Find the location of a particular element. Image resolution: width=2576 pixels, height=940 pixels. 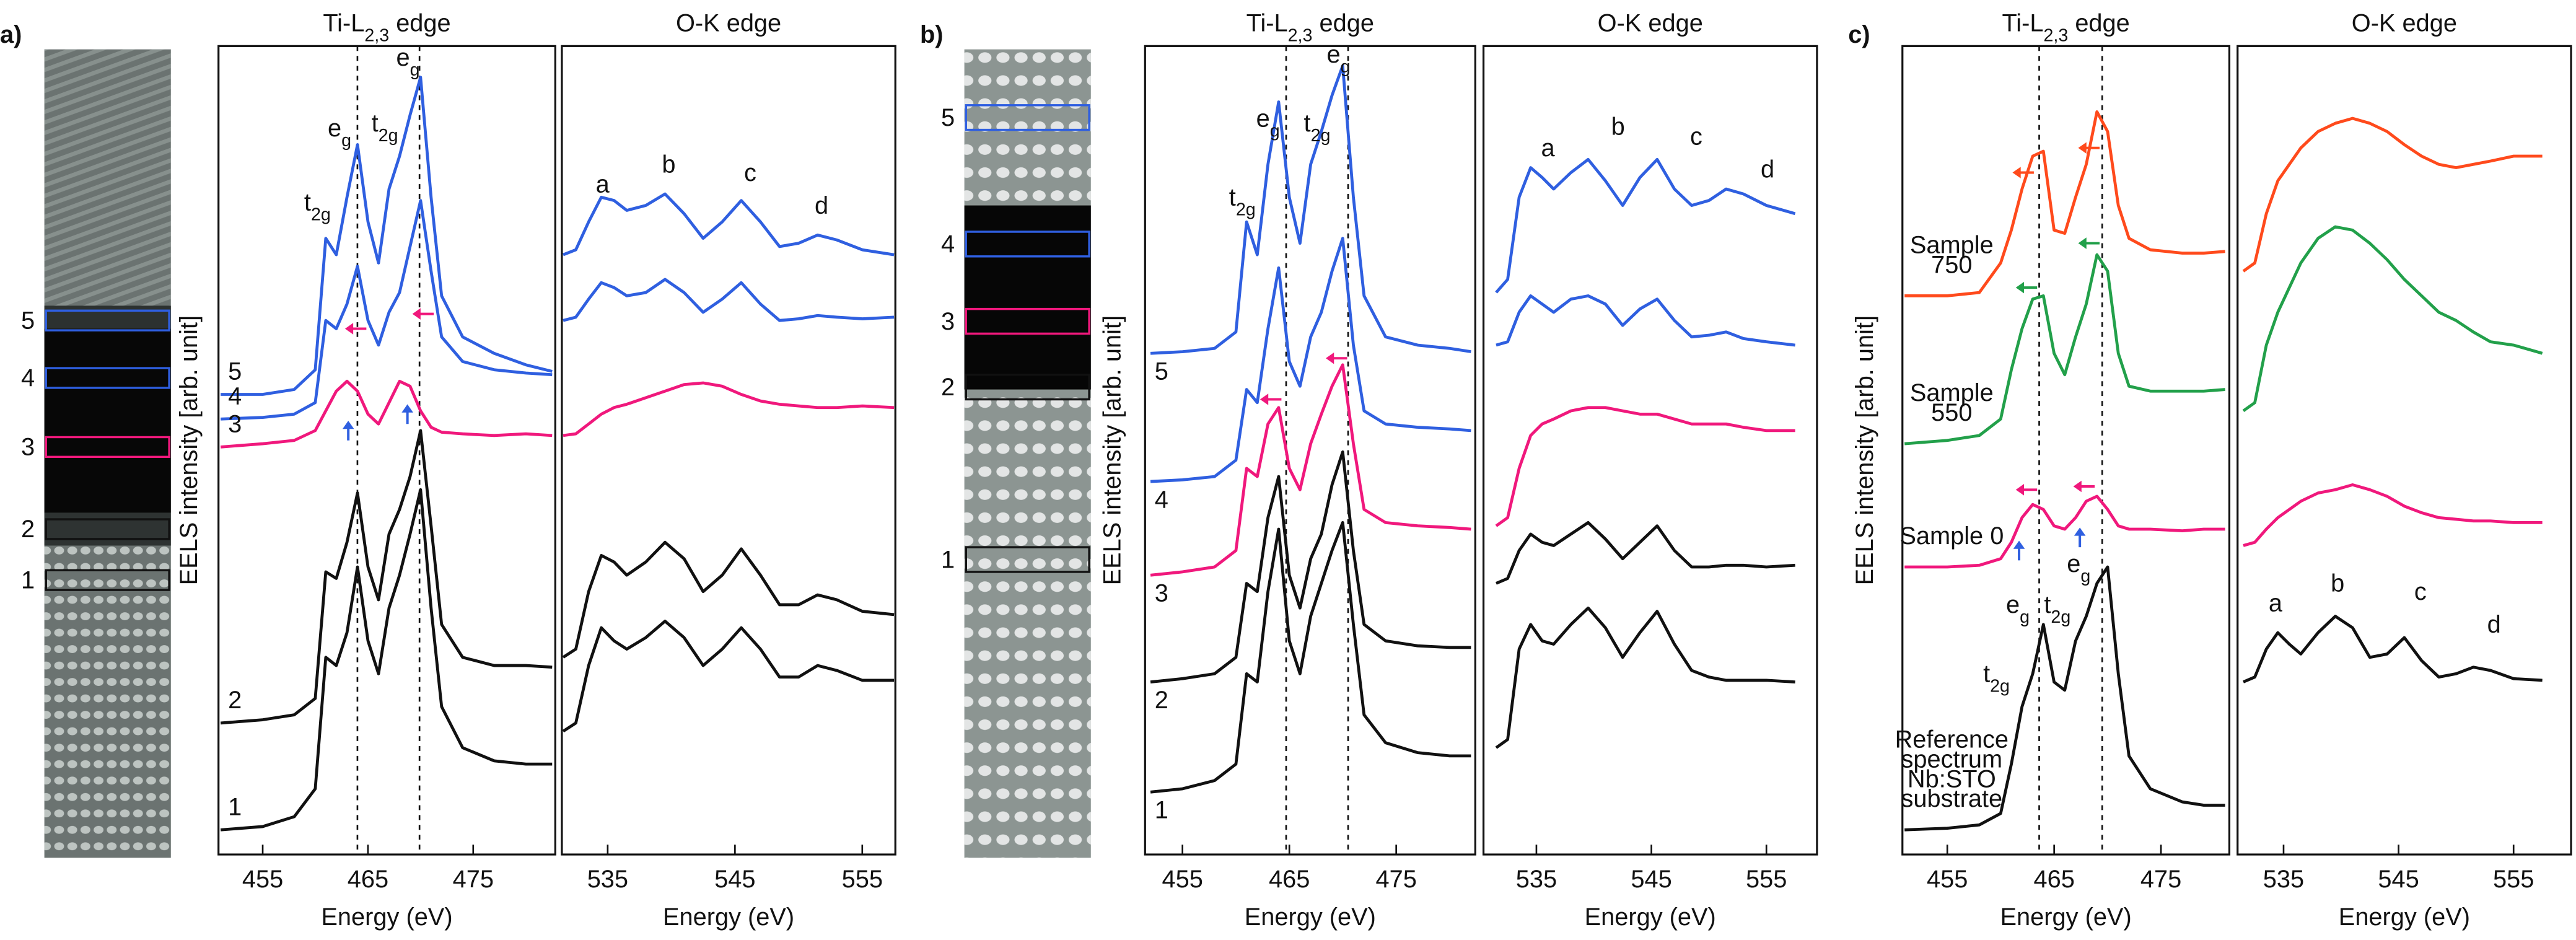

series-label: 5 is located at coordinates (1161, 371).